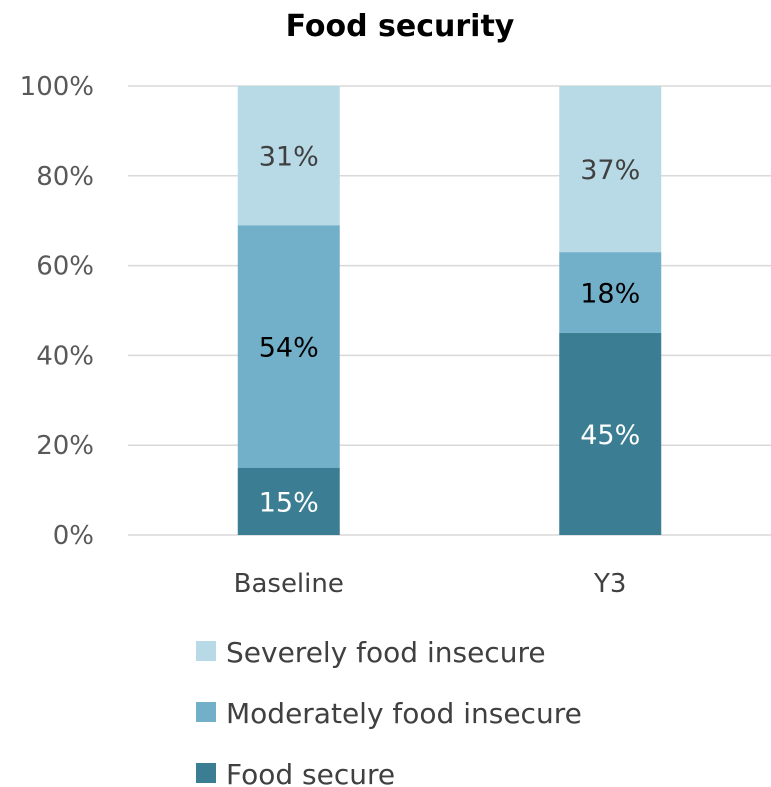  I want to click on data-label: 15%, so click(289, 502).